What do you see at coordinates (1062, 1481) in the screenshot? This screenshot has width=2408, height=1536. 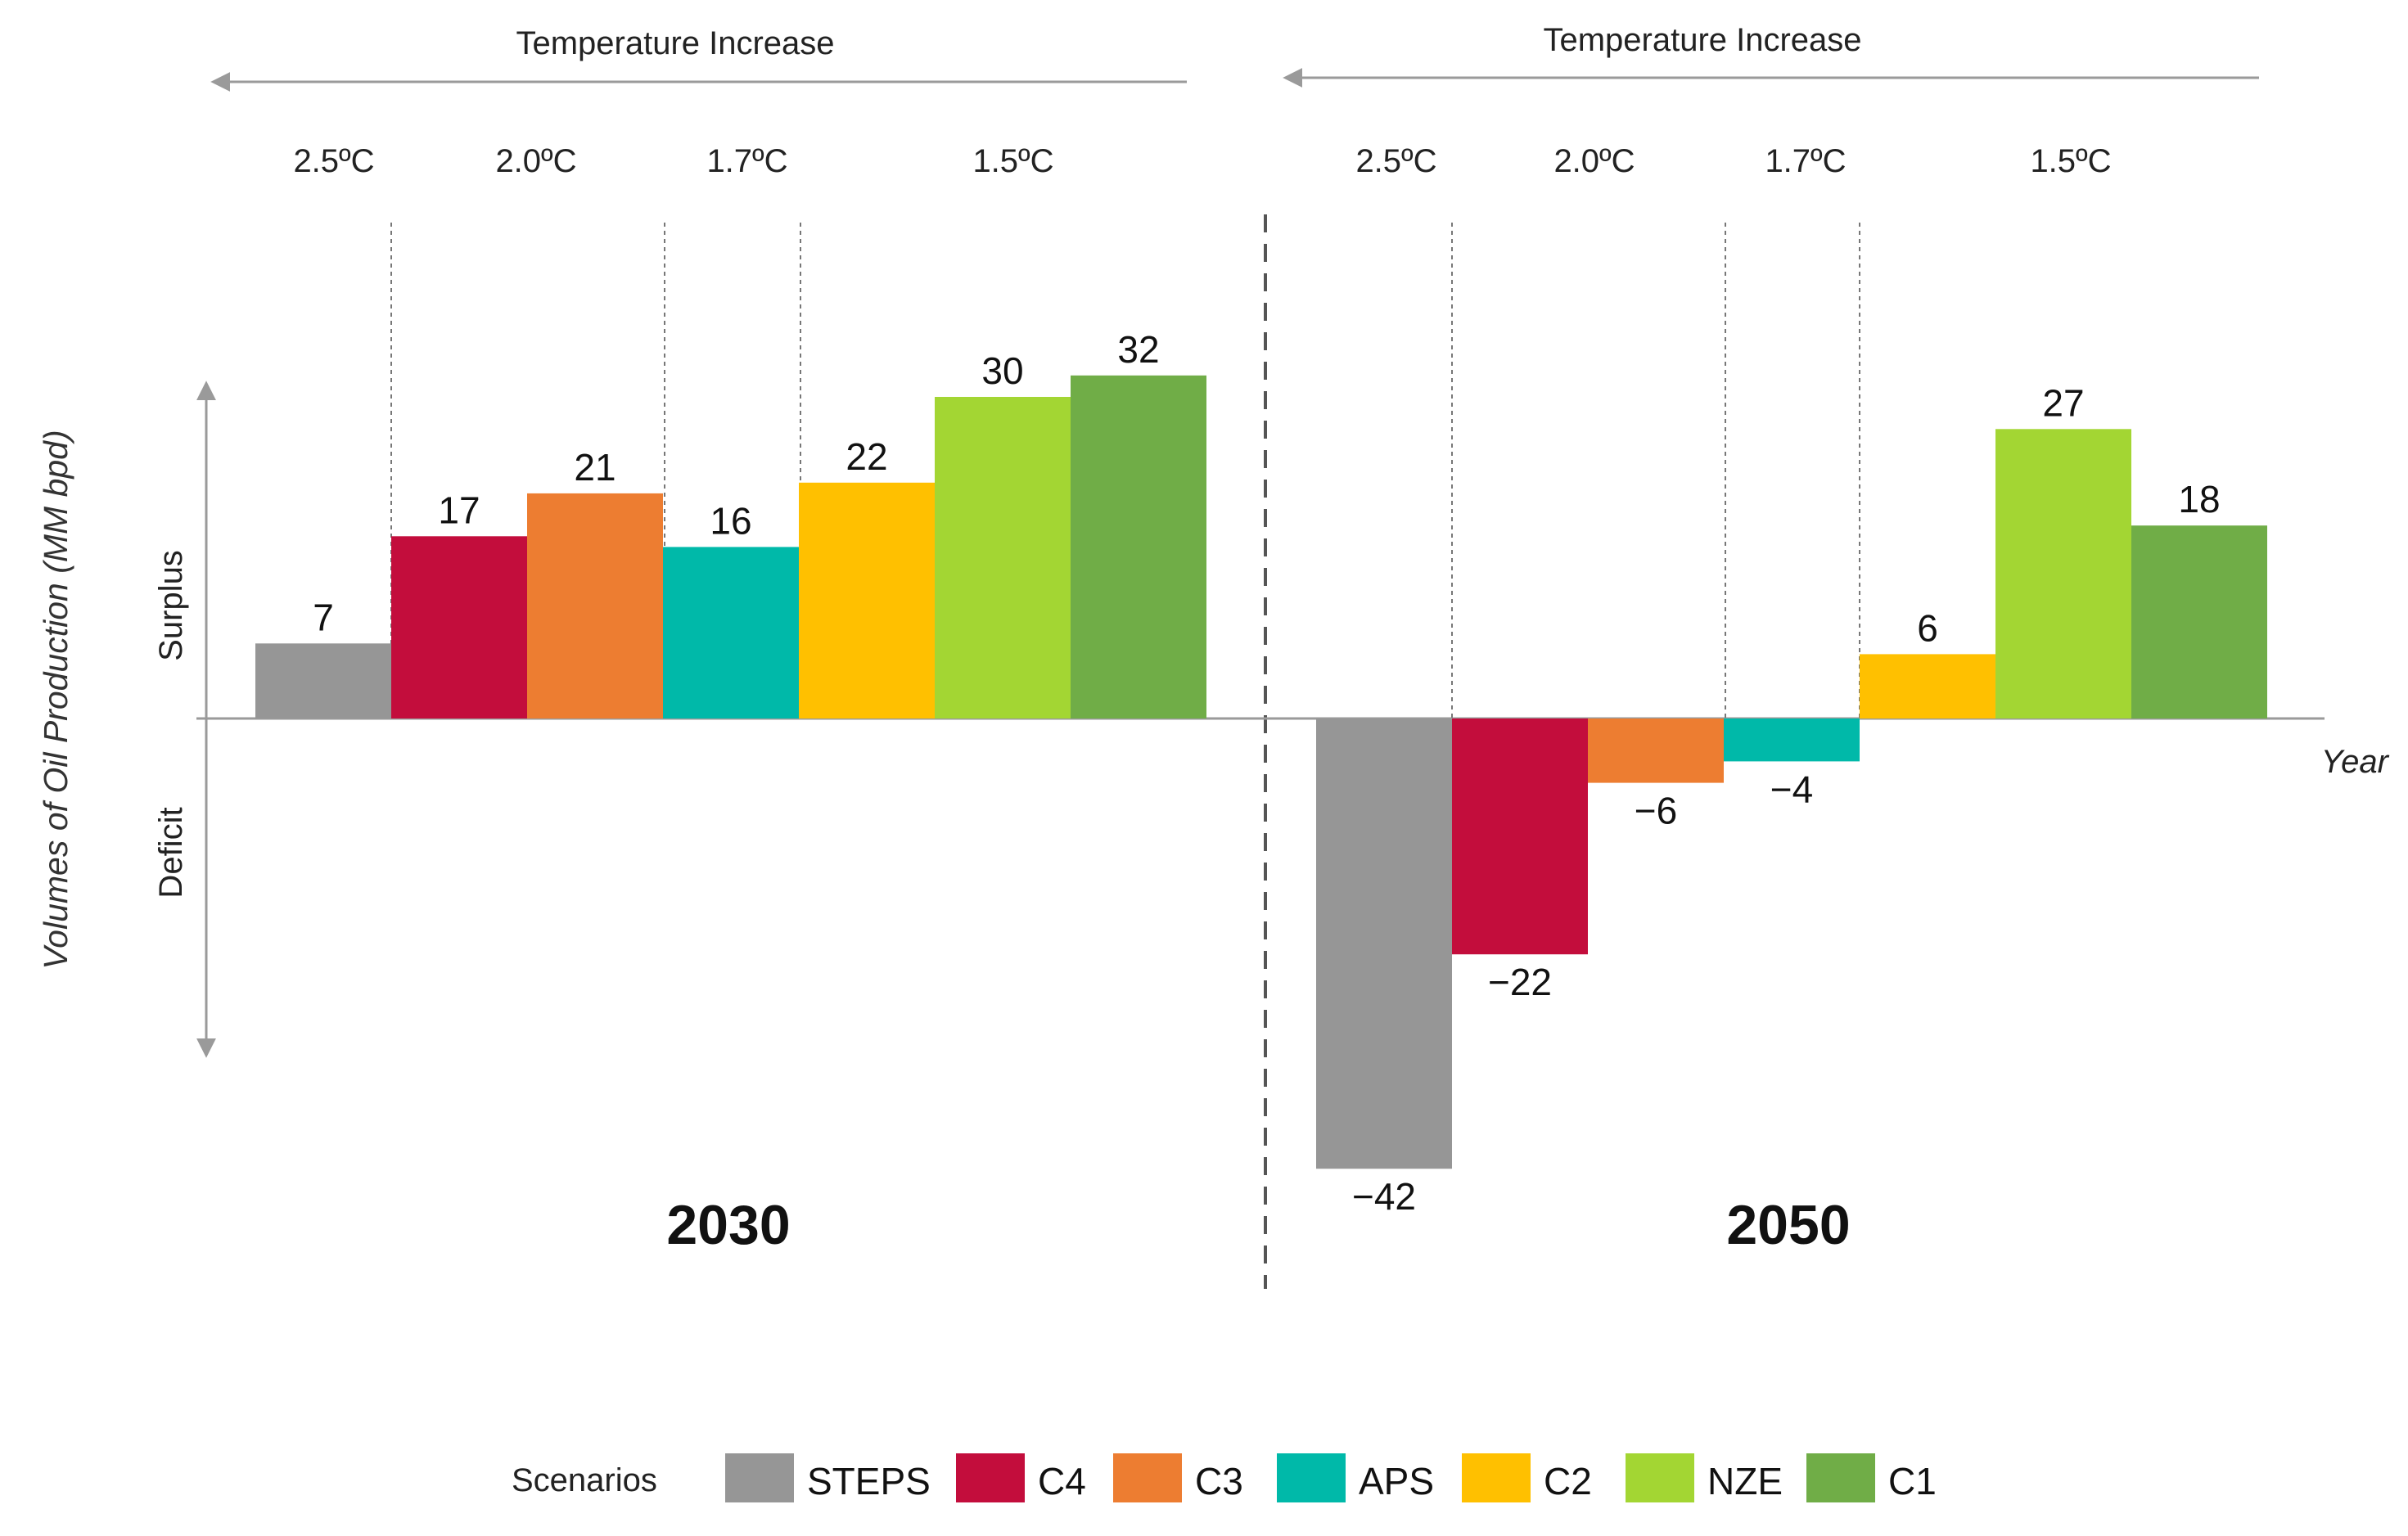 I see `legend-label-c4: C4` at bounding box center [1062, 1481].